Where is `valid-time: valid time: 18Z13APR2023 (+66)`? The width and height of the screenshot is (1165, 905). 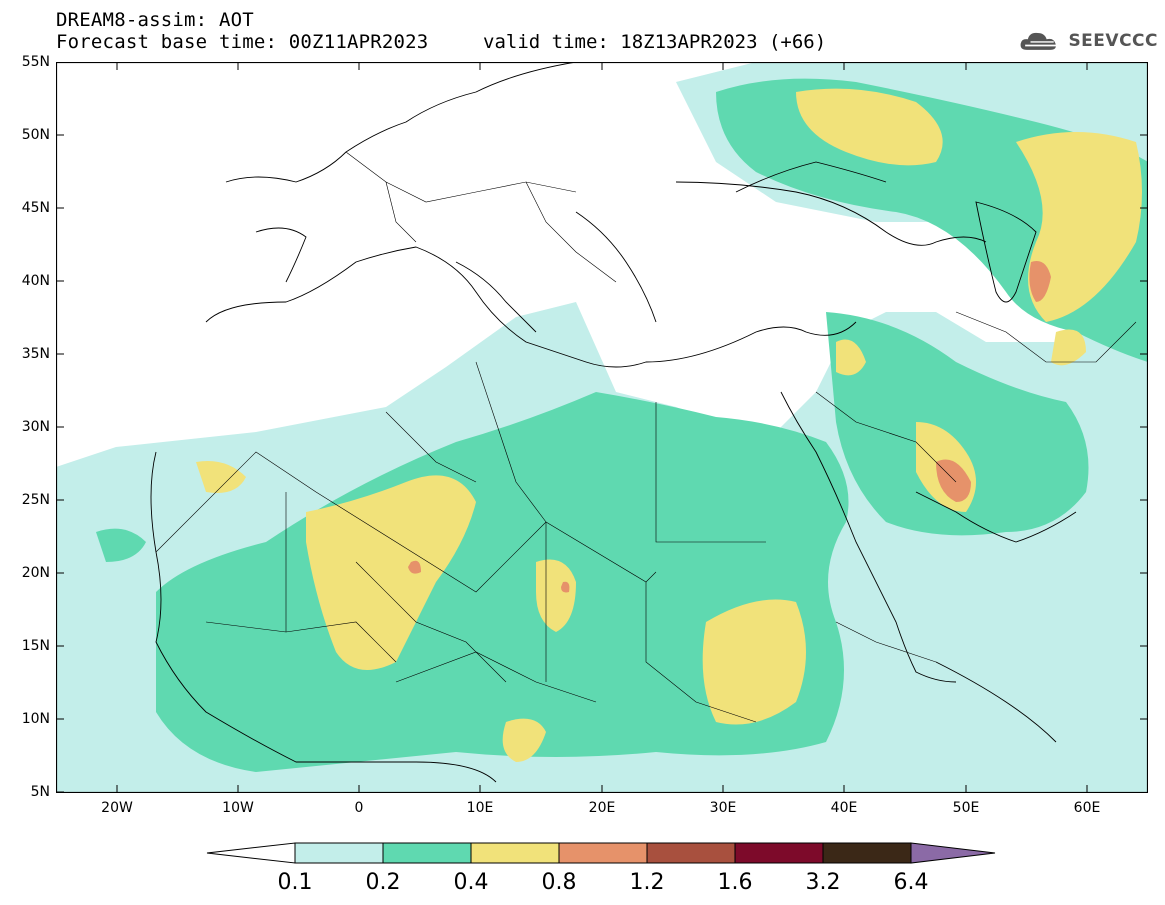
valid-time: valid time: 18Z13APR2023 (+66) is located at coordinates (655, 42).